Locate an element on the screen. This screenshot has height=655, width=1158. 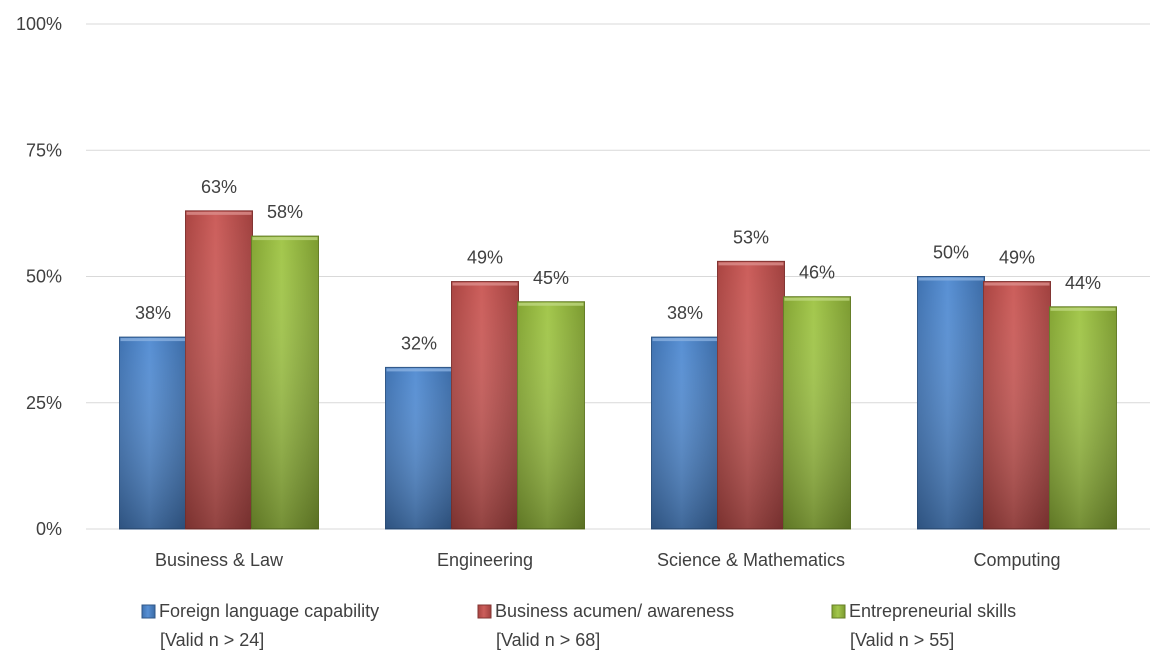
legend-note: [Valid n > 68] is located at coordinates (548, 640).